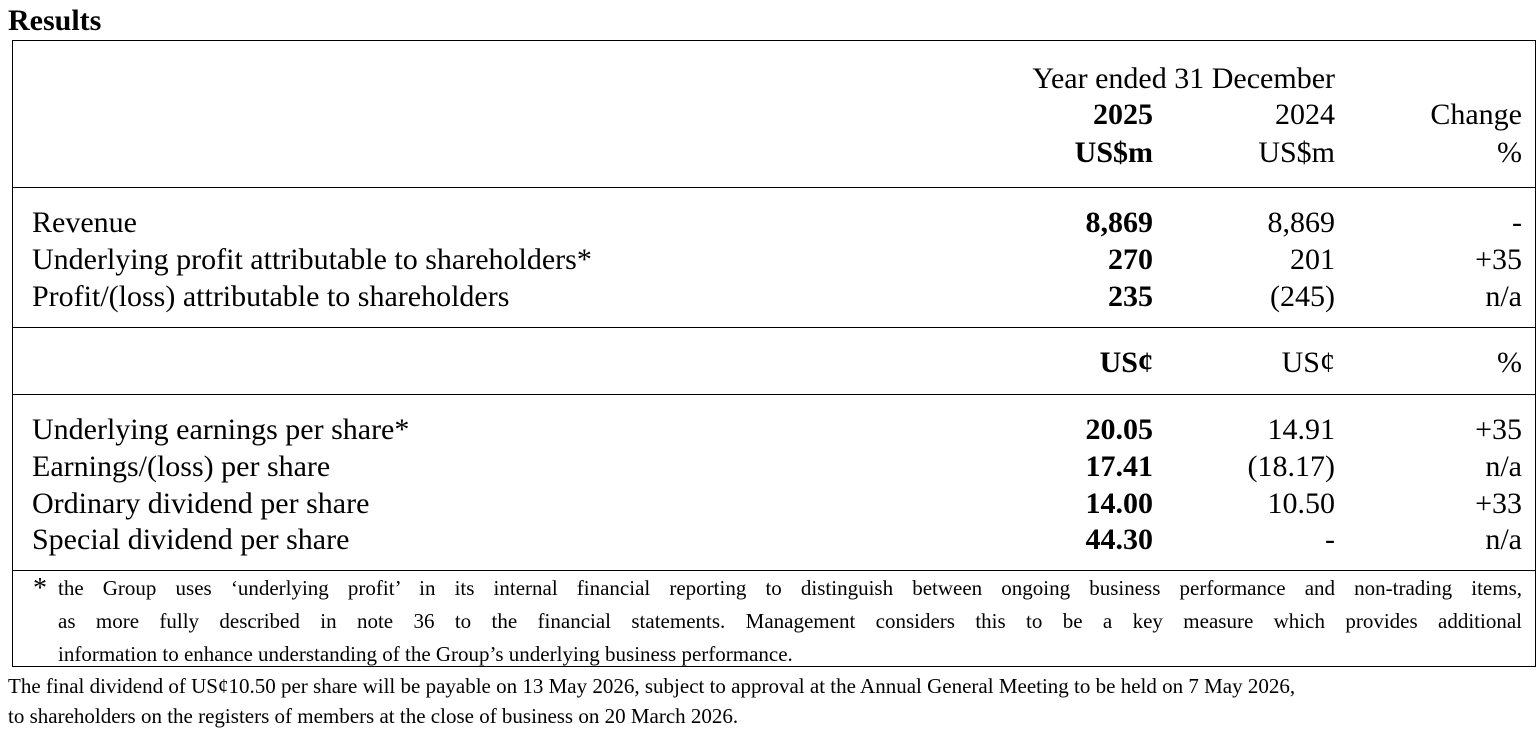  I want to click on row-label: Special dividend per share, so click(191, 539).